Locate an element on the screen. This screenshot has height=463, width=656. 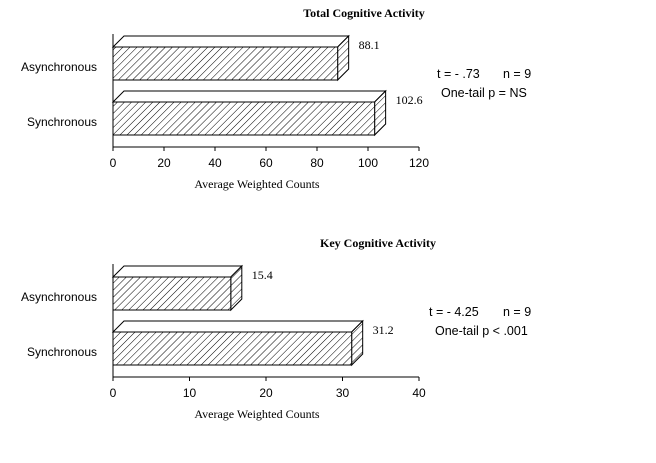
chart-title: Total Cognitive Activity is located at coordinates (364, 13).